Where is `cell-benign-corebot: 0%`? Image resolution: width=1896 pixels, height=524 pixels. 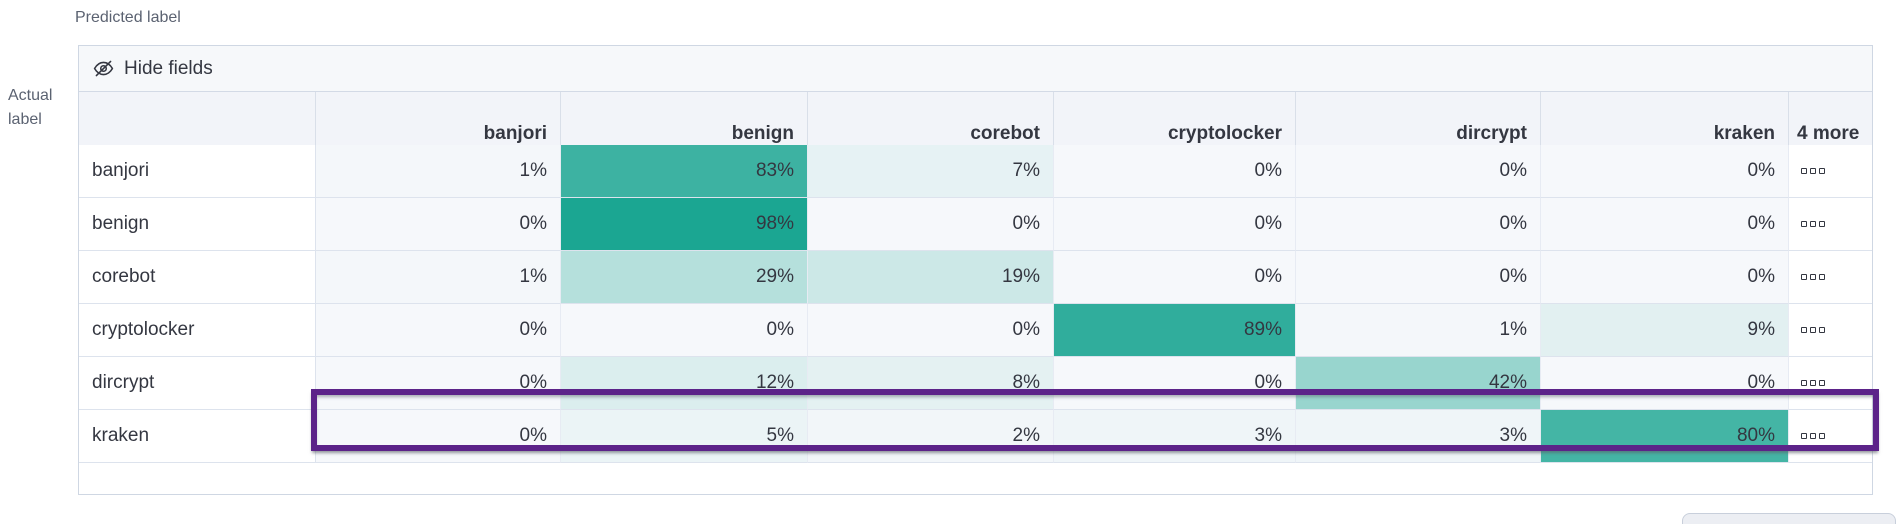 cell-benign-corebot: 0% is located at coordinates (931, 224).